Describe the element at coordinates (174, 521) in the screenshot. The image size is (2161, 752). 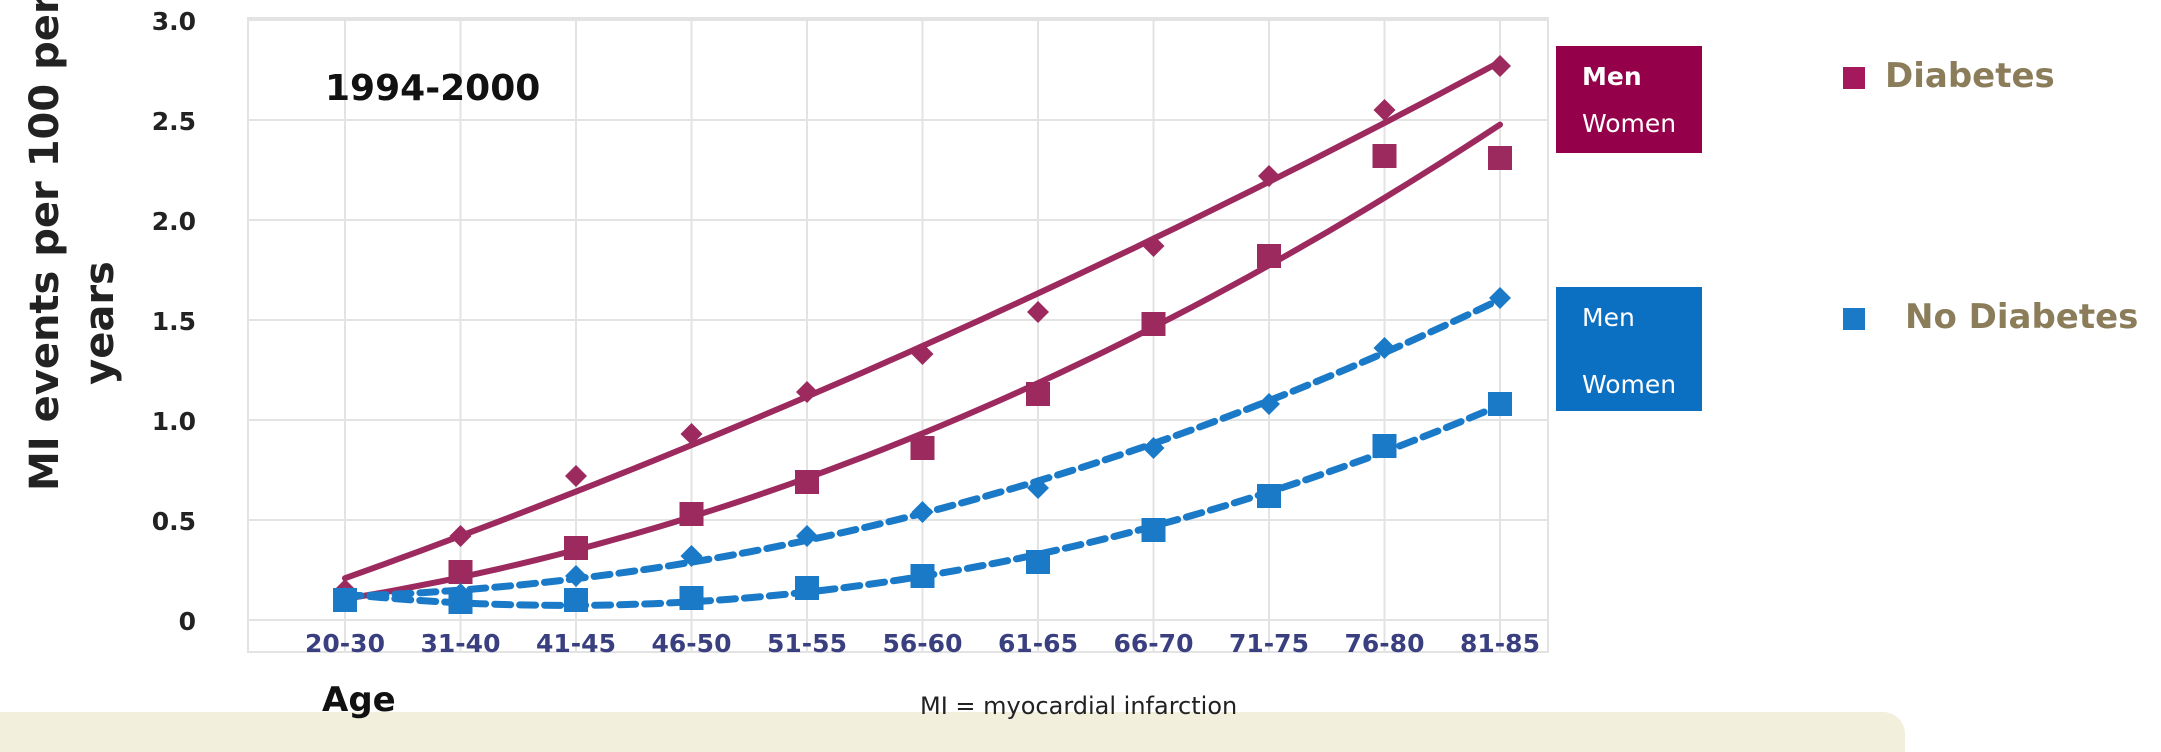
I see `y-tick-label: 0.5` at that location.